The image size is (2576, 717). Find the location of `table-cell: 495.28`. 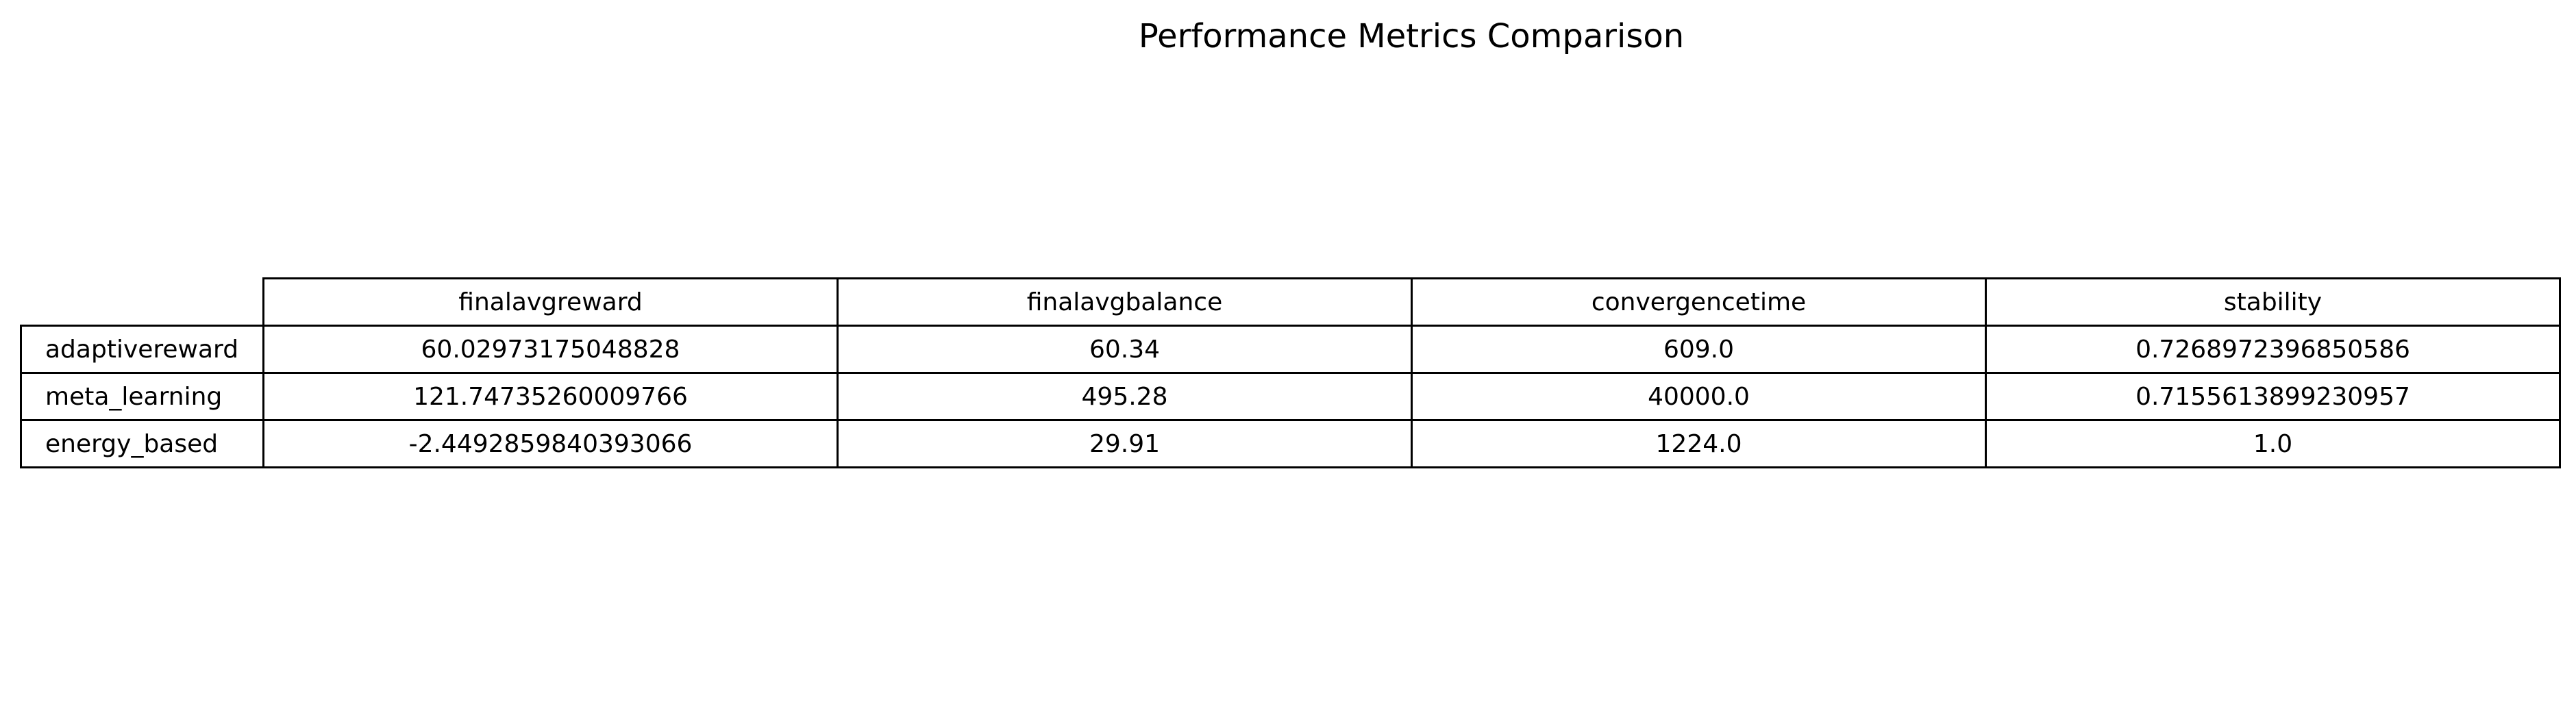

table-cell: 495.28 is located at coordinates (1125, 396).